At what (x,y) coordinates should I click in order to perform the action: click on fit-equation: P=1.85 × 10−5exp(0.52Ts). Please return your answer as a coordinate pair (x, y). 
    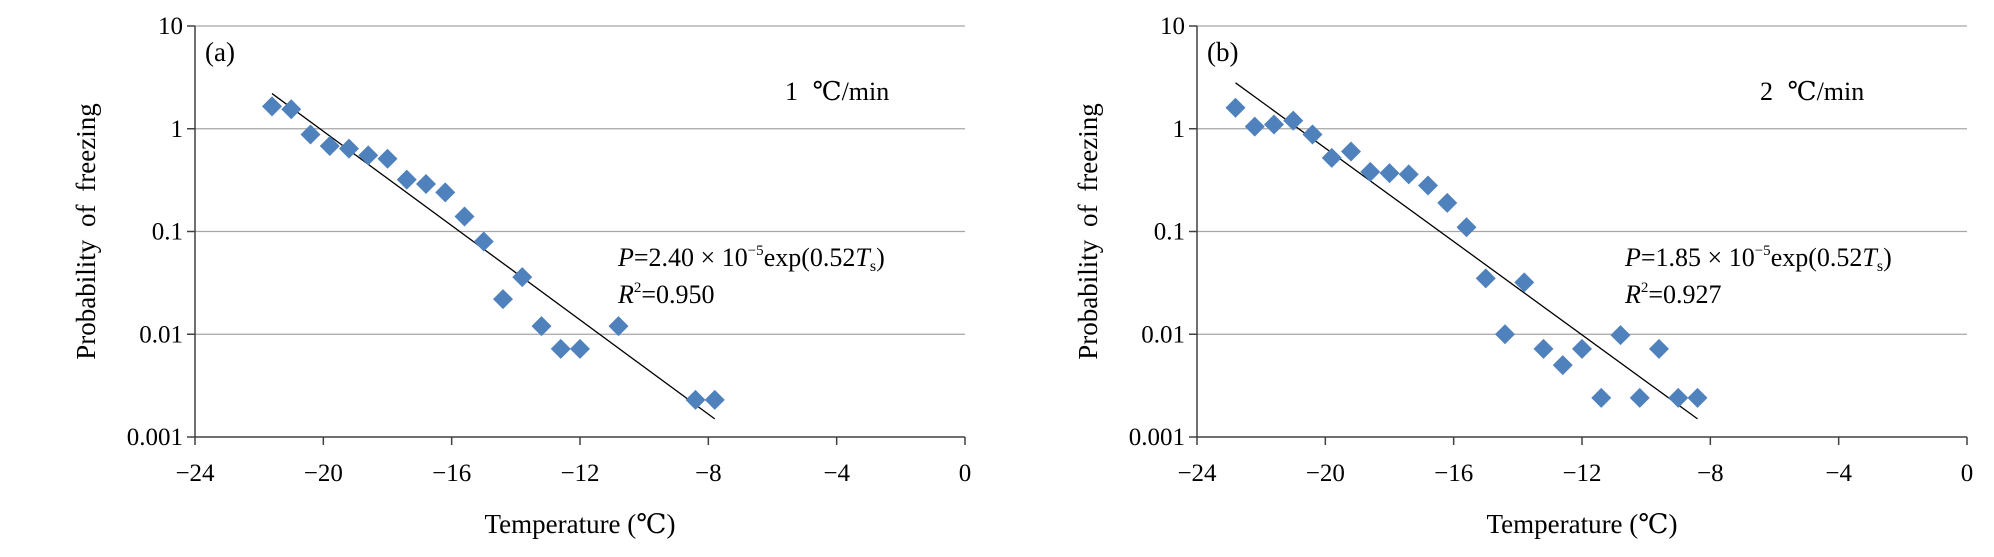
    Looking at the image, I should click on (1758, 259).